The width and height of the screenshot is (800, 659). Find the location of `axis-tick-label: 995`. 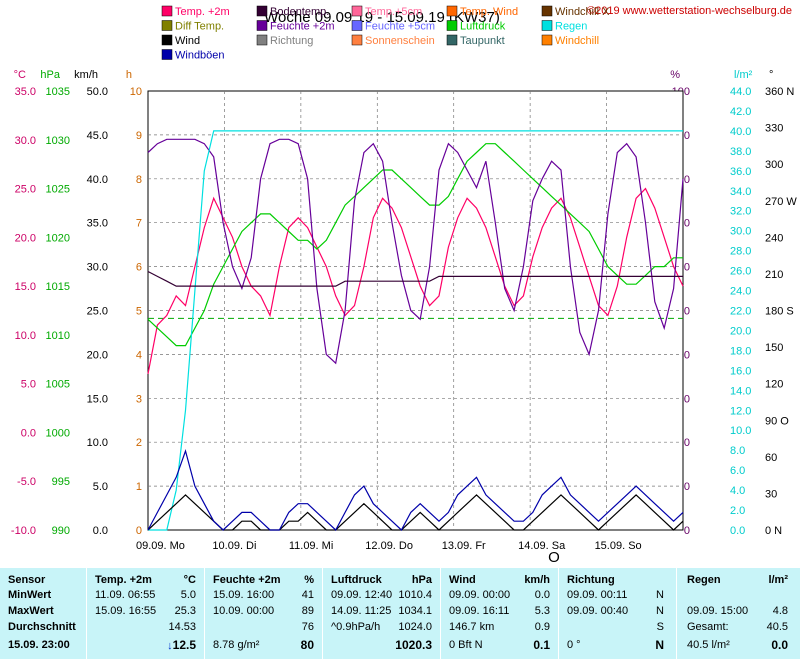

axis-tick-label: 995 is located at coordinates (61, 482).